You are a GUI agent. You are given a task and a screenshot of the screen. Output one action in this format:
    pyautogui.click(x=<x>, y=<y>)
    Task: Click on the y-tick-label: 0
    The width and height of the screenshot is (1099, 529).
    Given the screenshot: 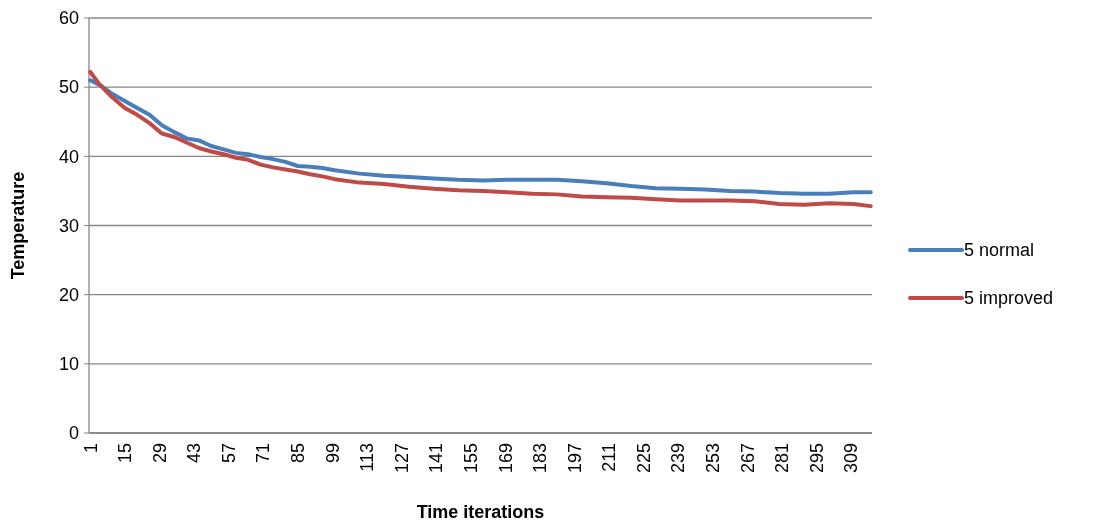 What is the action you would take?
    pyautogui.click(x=73, y=433)
    